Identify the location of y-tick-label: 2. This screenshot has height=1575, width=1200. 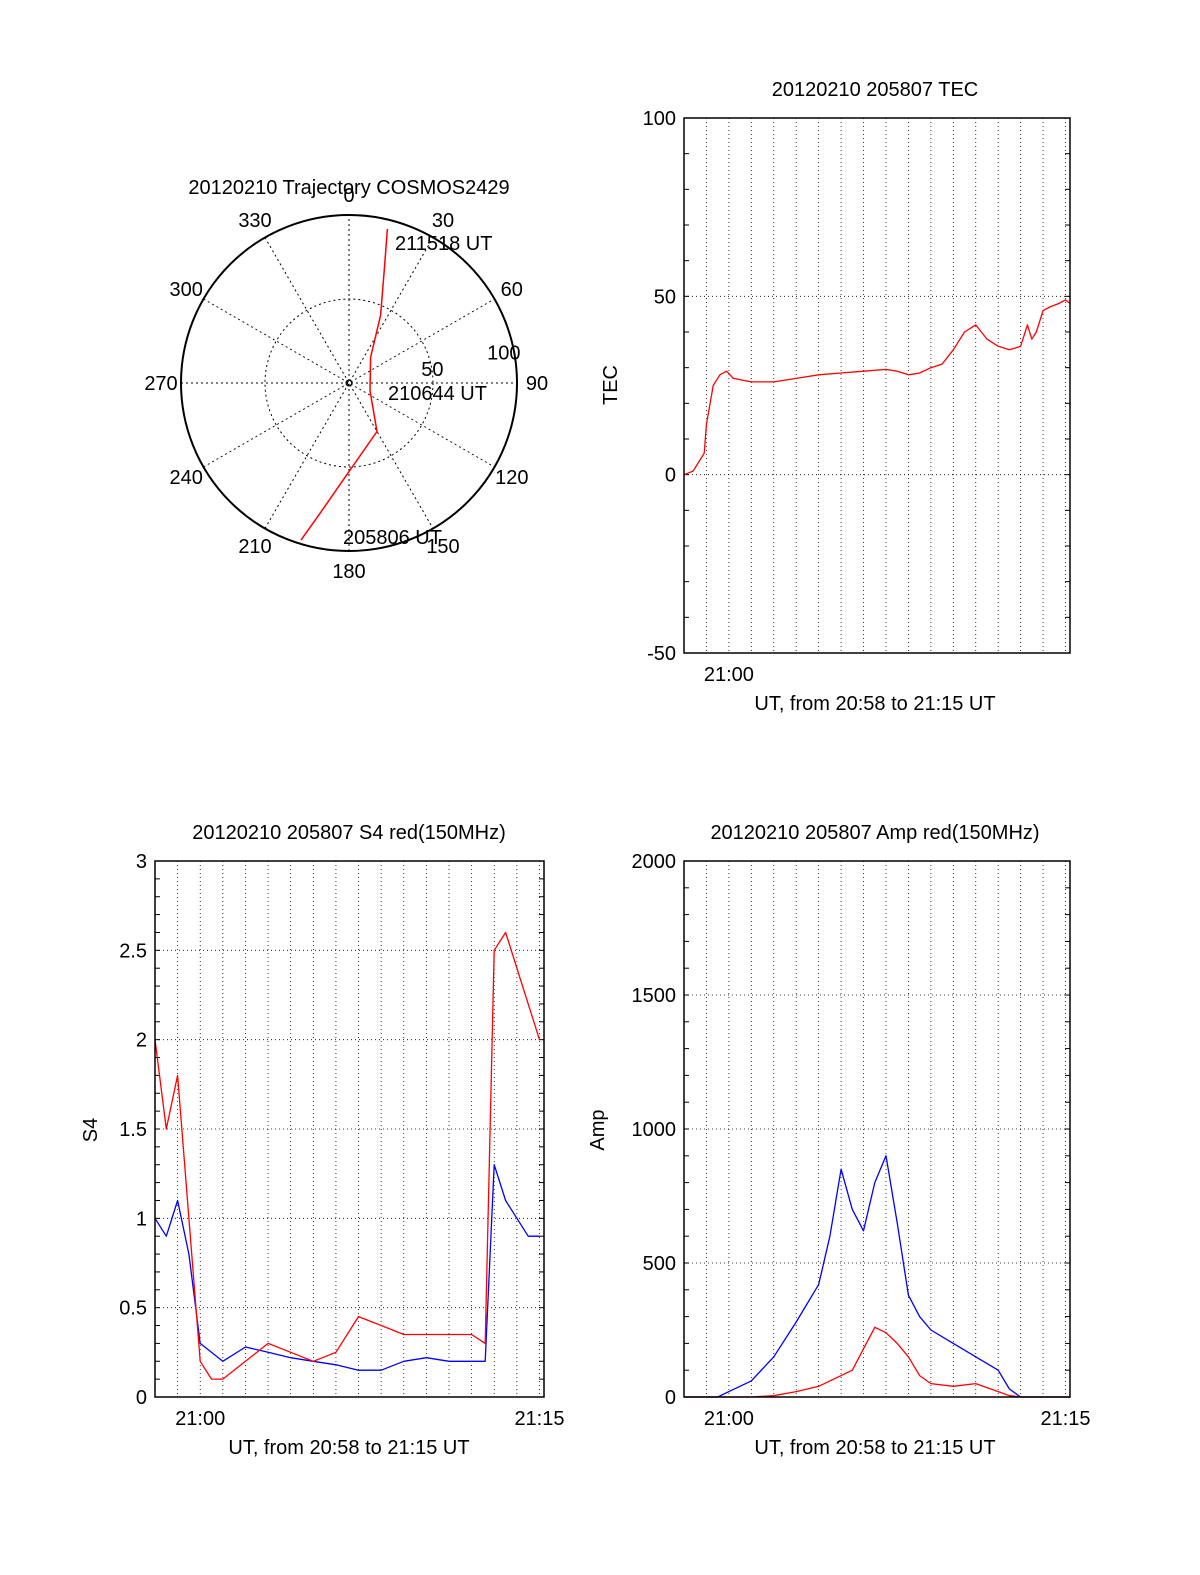
(141, 1041).